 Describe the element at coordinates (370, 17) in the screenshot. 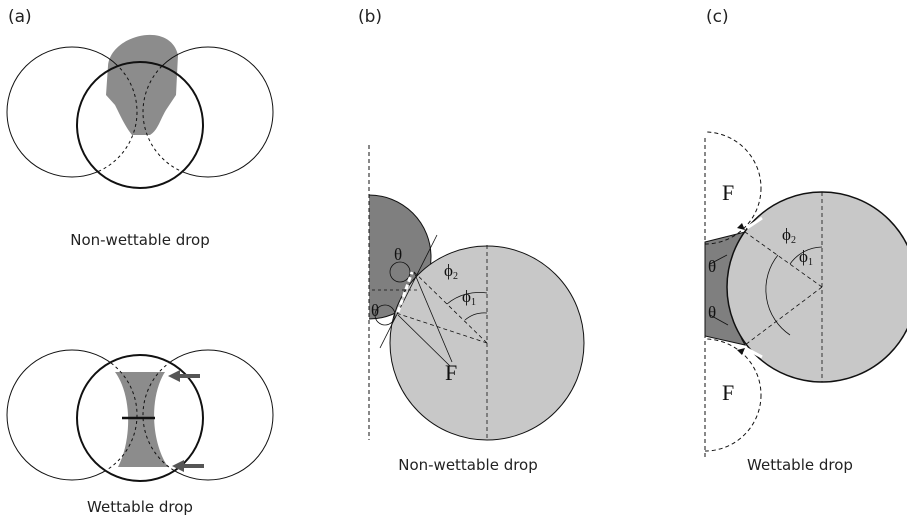

I see `panel-label: (b)` at that location.